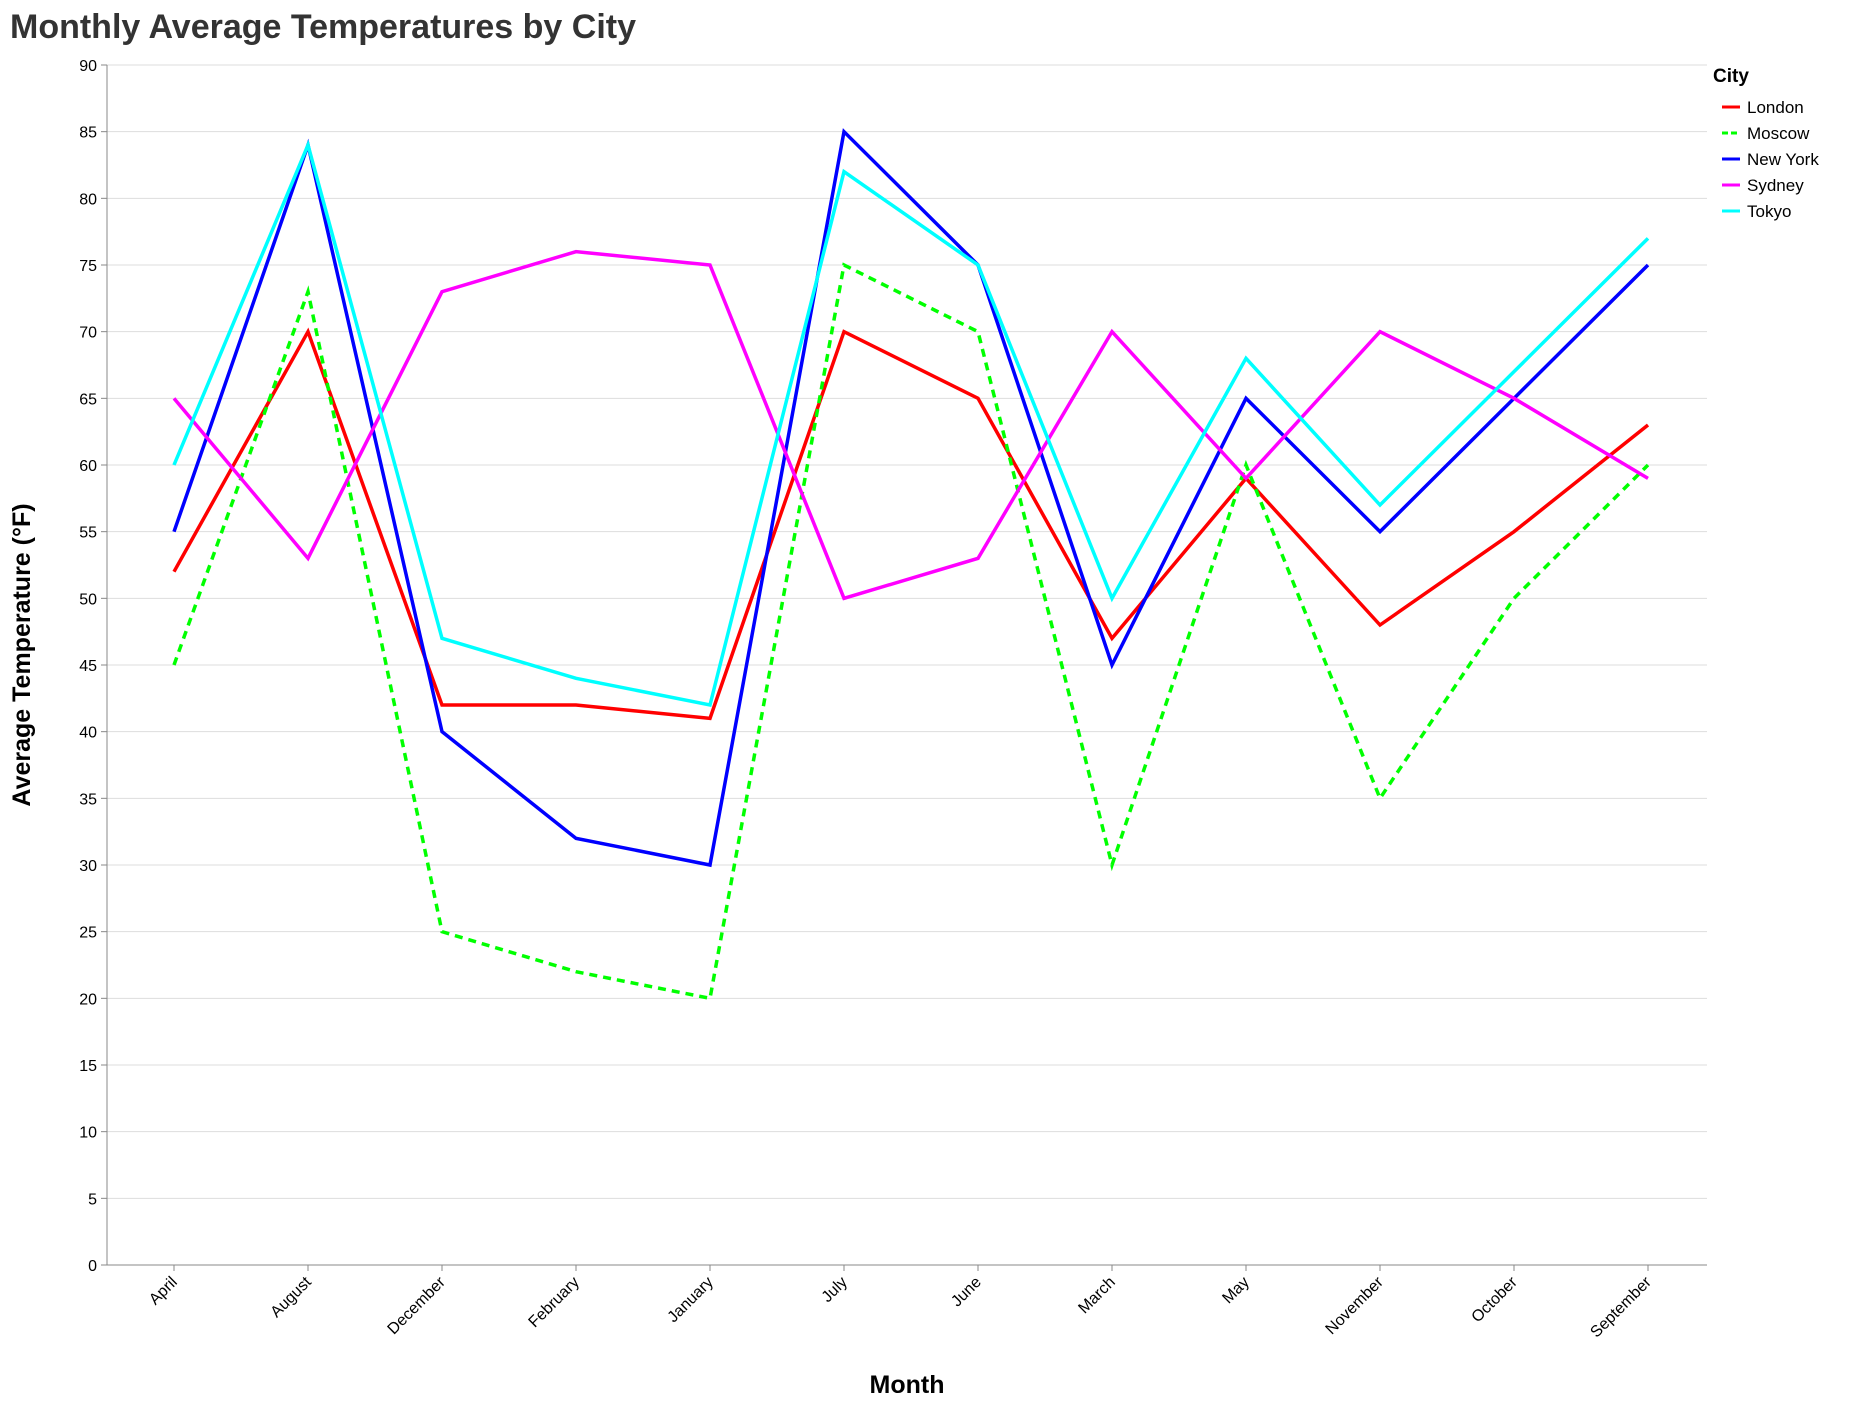  I want to click on y-tick-label: 90, so click(88, 66).